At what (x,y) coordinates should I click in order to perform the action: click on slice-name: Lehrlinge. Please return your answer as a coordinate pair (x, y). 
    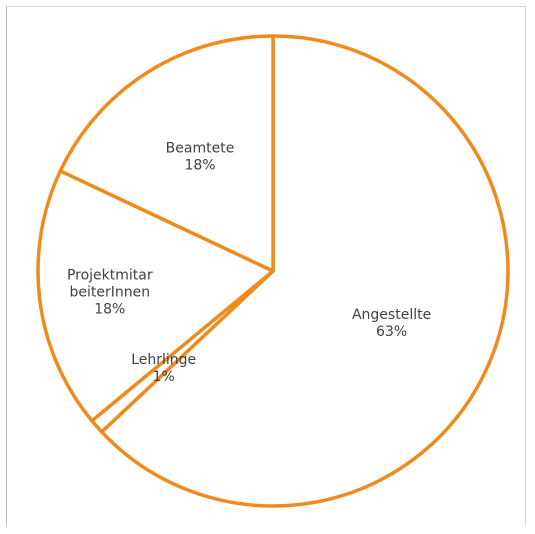
    Looking at the image, I should click on (163, 360).